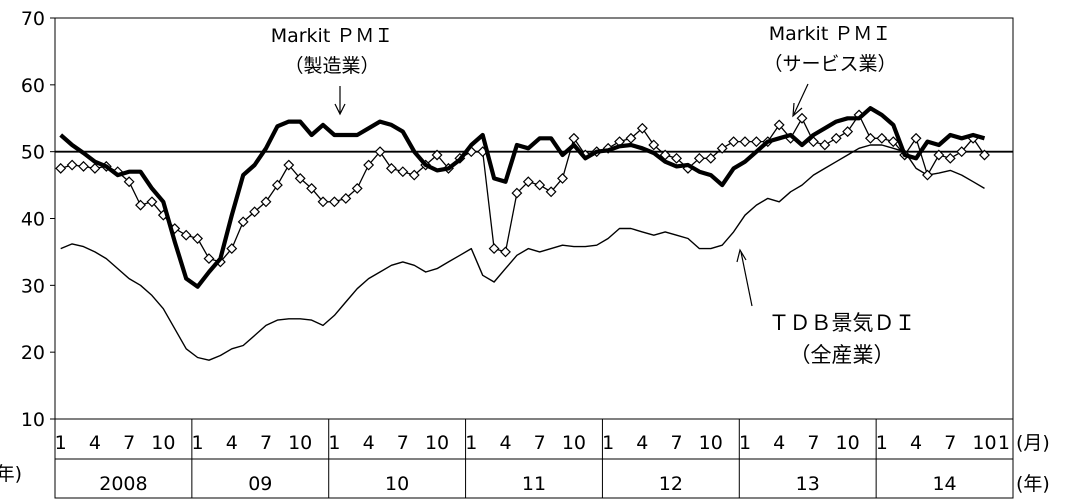  What do you see at coordinates (741, 255) in the screenshot?
I see `tdb-di-arrowhead` at bounding box center [741, 255].